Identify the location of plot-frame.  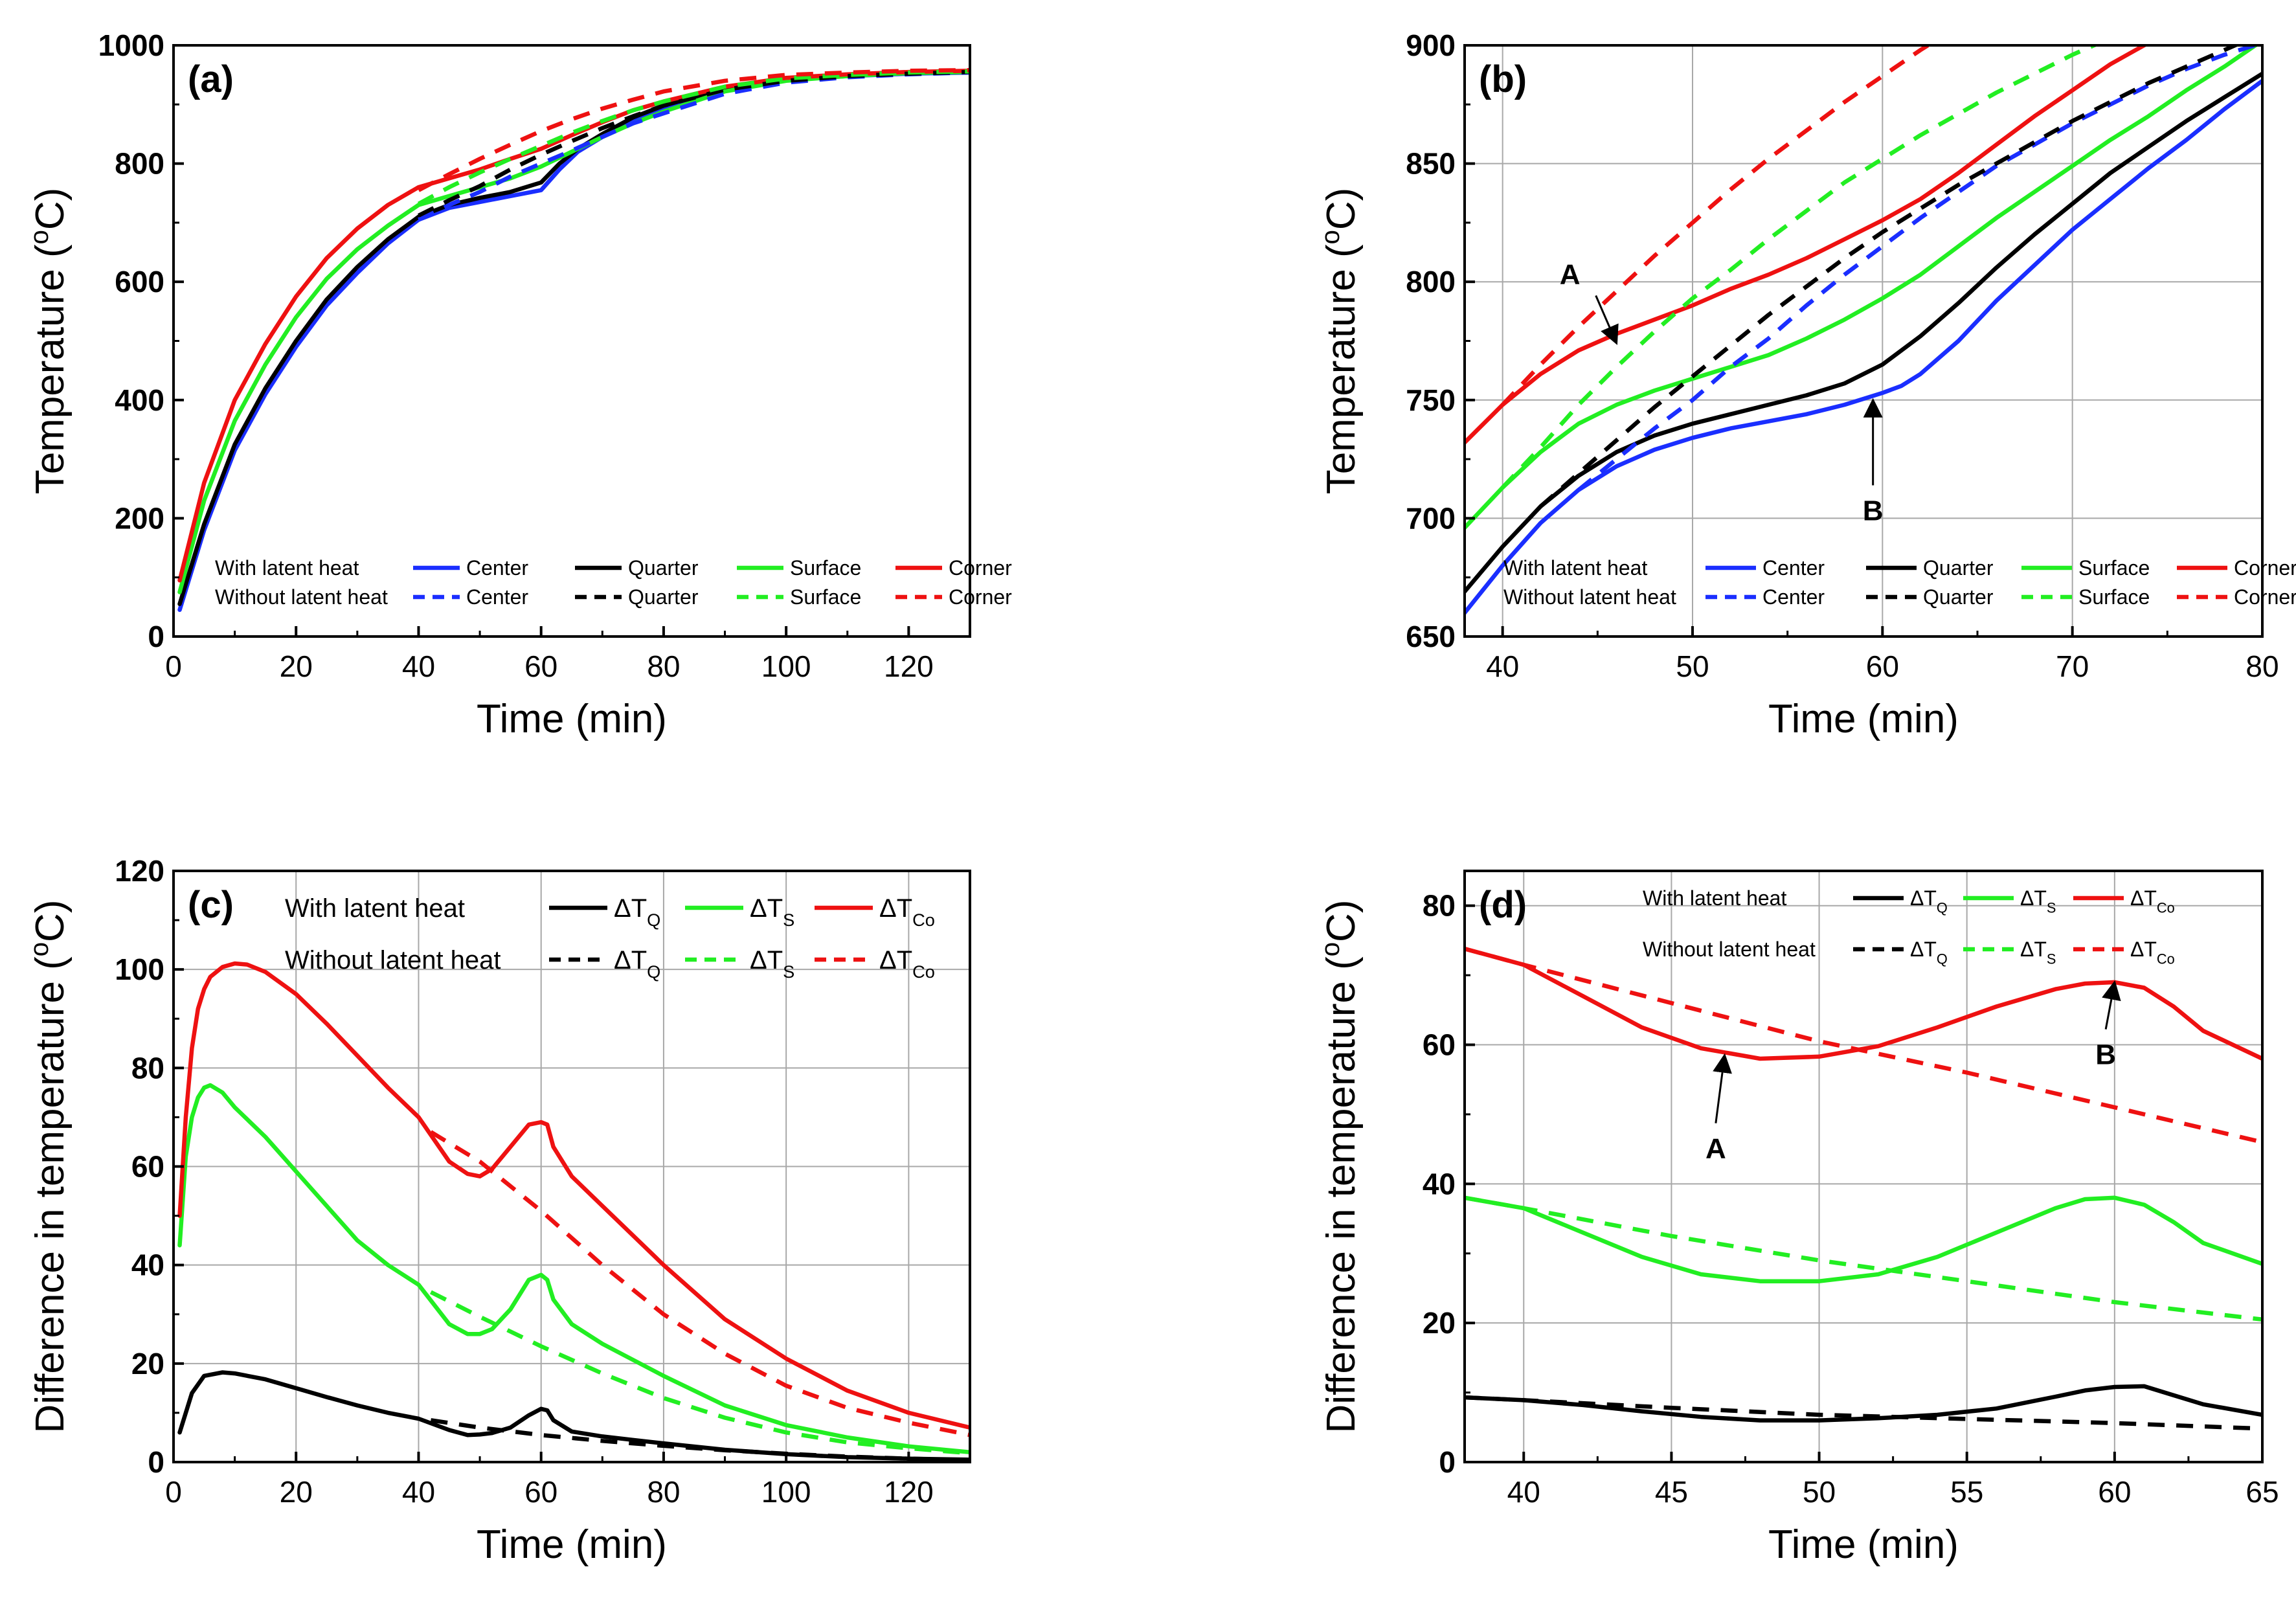
(1863, 341).